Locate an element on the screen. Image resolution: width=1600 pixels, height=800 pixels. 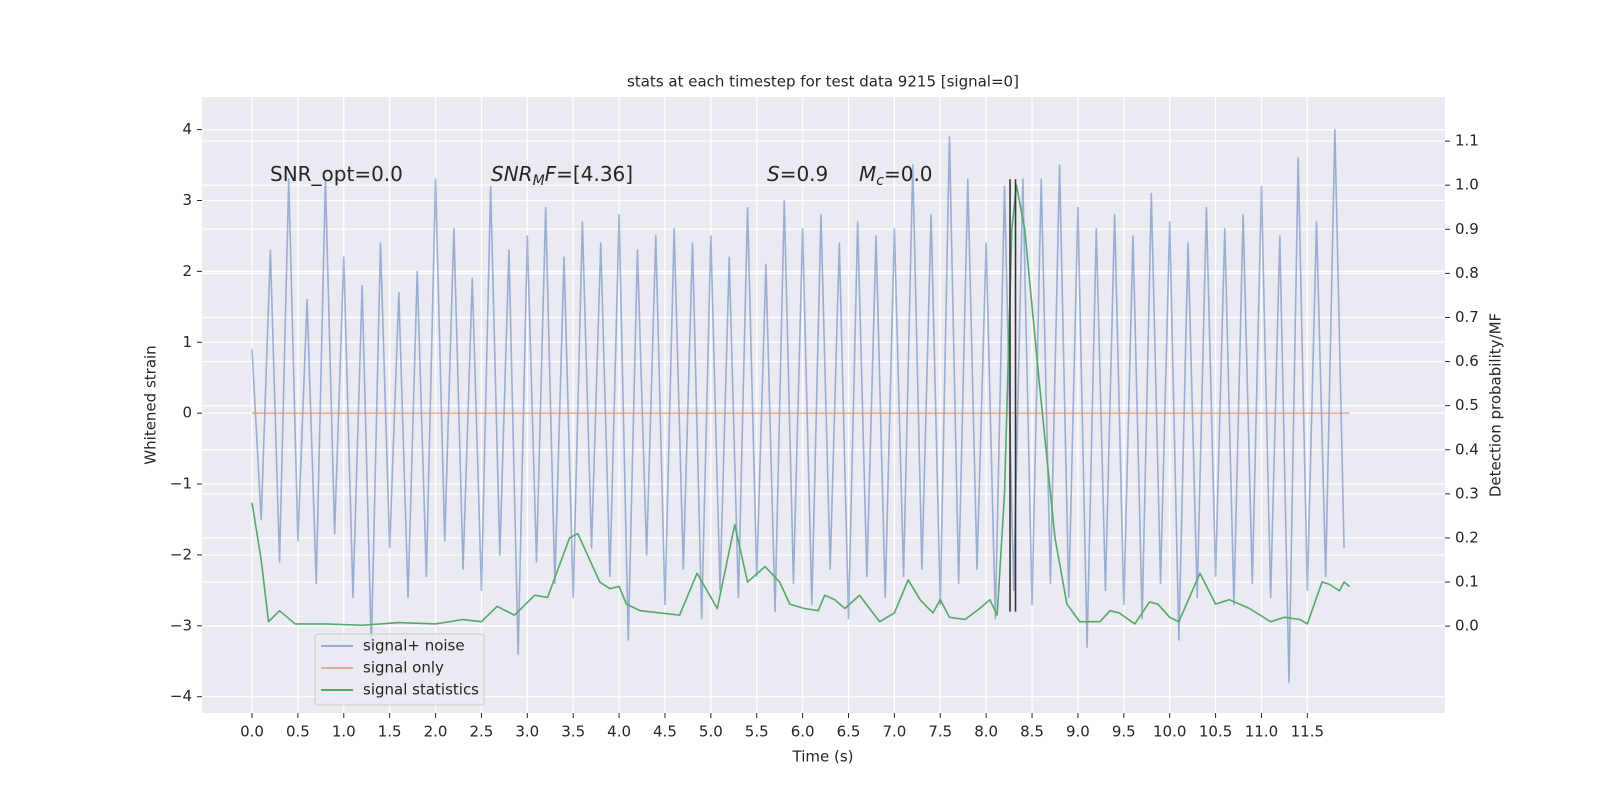
y2-tick-label: 0.5 is located at coordinates (1467, 405).